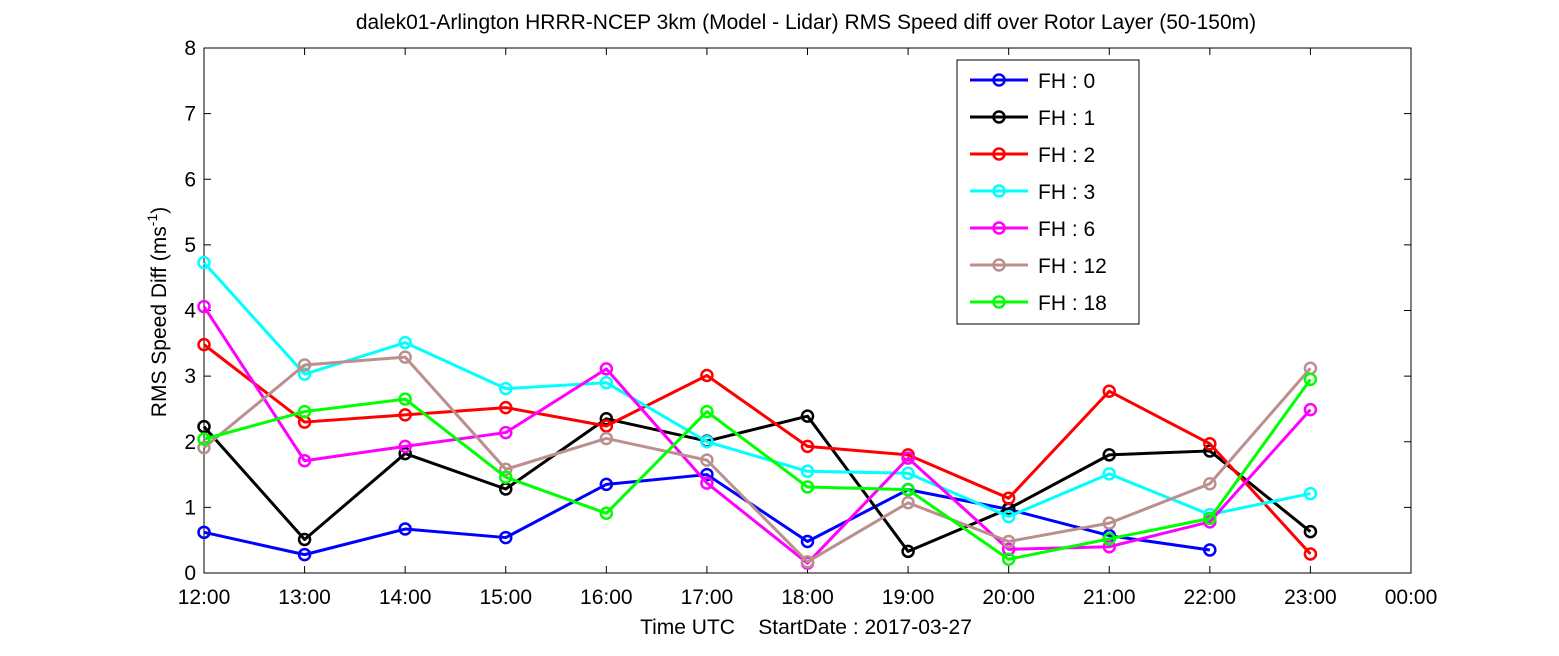  What do you see at coordinates (806, 627) in the screenshot?
I see `x-axis-label: Time UTC StartDate : 2017-03-27` at bounding box center [806, 627].